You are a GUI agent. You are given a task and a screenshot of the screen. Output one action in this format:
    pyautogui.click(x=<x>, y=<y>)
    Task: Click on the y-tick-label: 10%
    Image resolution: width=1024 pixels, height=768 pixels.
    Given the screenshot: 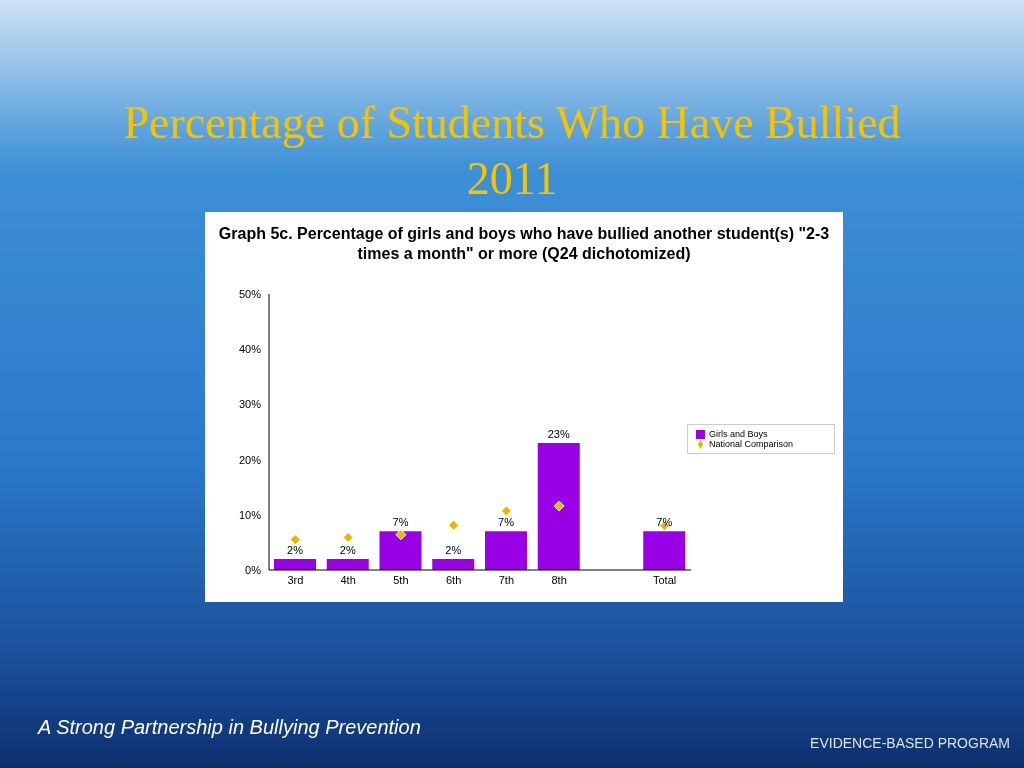 What is the action you would take?
    pyautogui.click(x=250, y=514)
    